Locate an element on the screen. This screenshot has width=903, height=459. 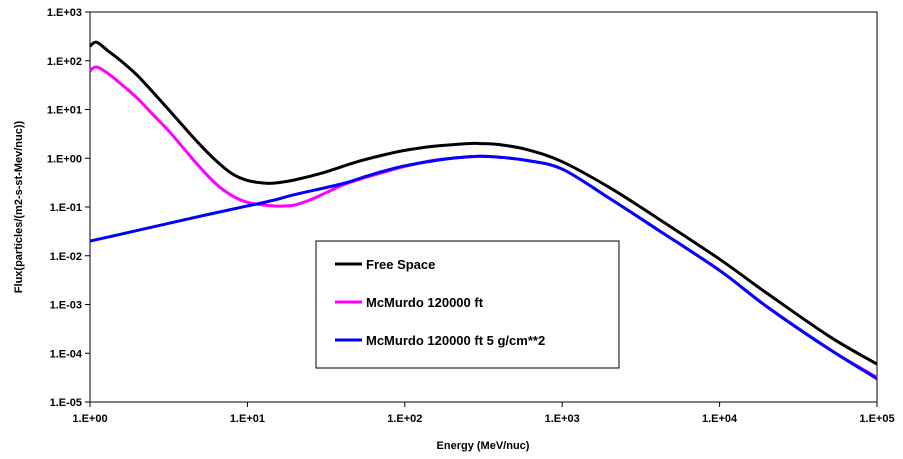
x-axis: 1.E+00 1.E+01 1.E+02 1.E+03 1.E+04 1.E+05 is located at coordinates (483, 413).